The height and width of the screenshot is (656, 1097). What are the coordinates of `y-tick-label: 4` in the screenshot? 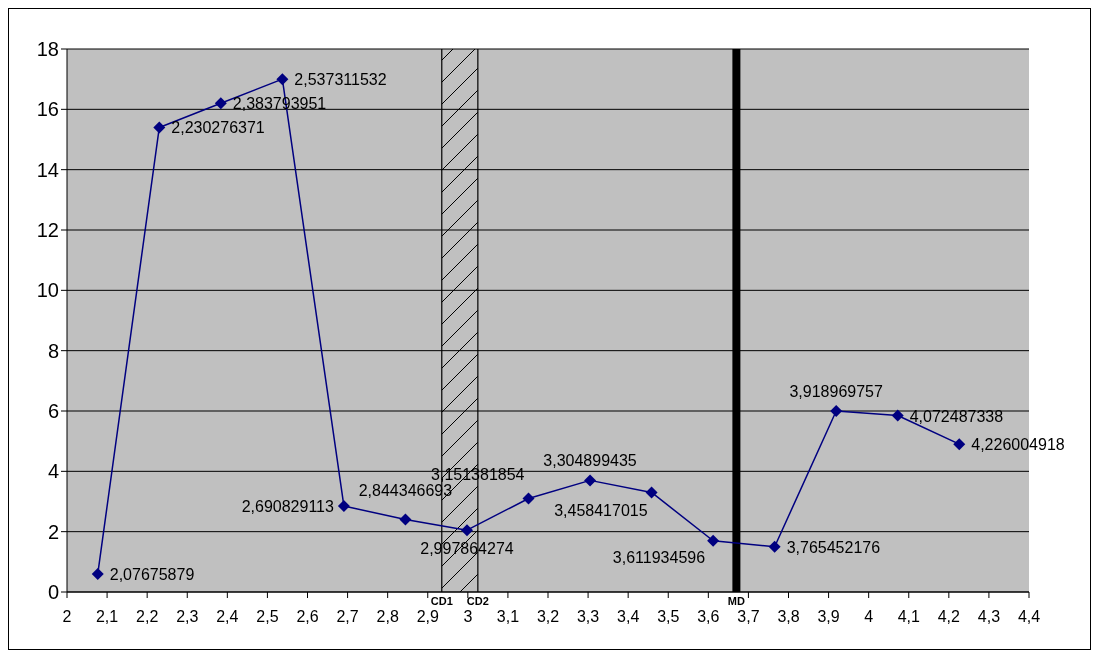 It's located at (53, 471).